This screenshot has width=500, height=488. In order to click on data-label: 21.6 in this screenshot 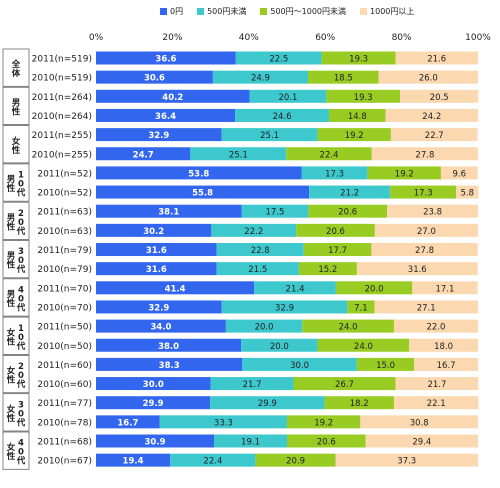, I will do `click(436, 60)`.